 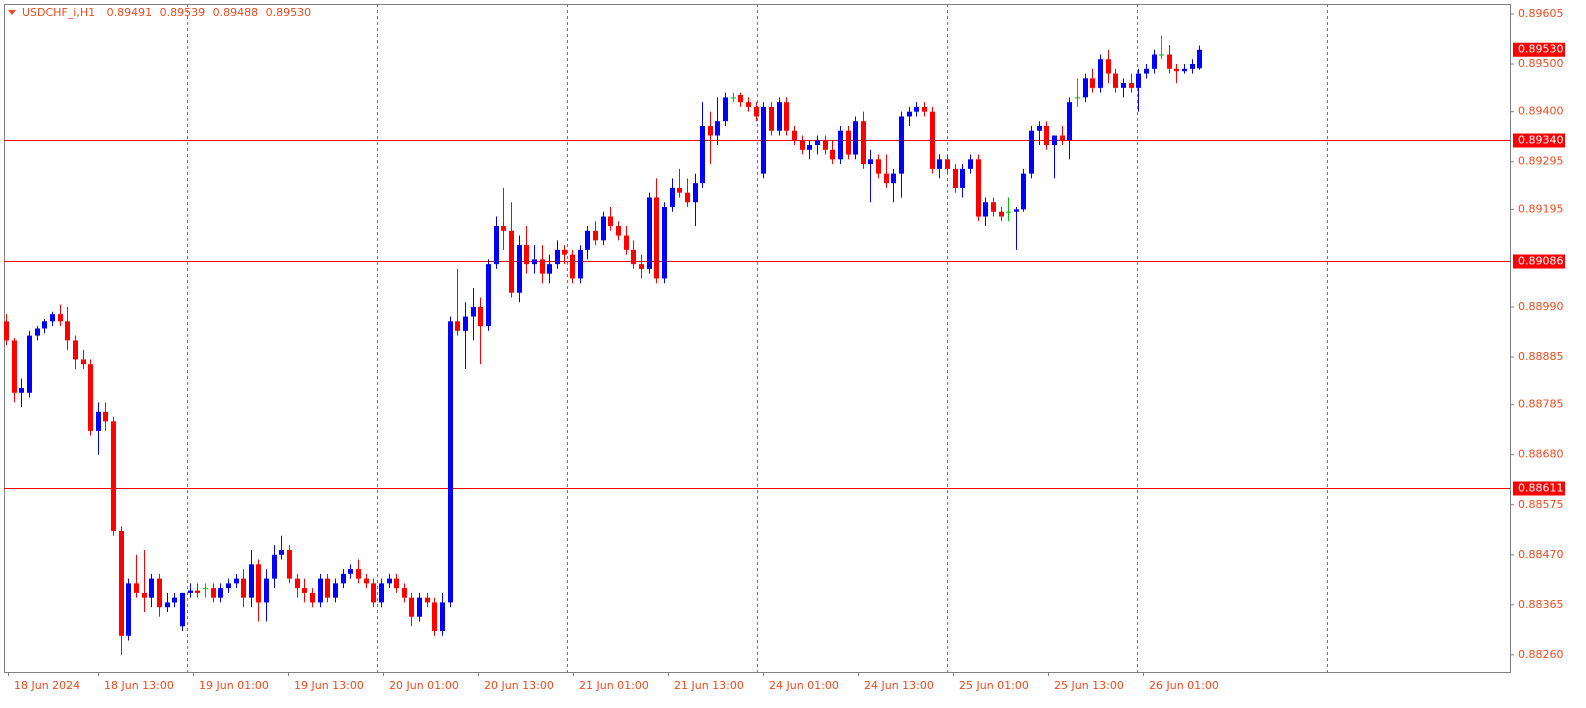 What do you see at coordinates (234, 685) in the screenshot?
I see `x-tick-label: 19 Jun 01:00` at bounding box center [234, 685].